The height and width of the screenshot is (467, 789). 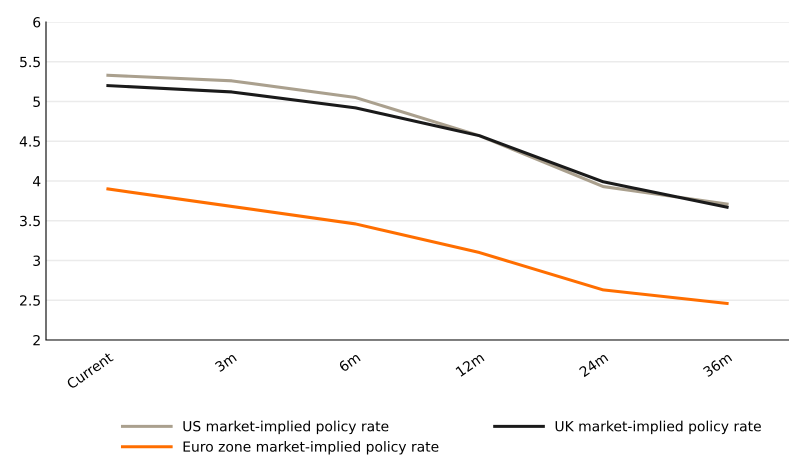 I want to click on y-tick-label: 5.5, so click(x=30, y=62).